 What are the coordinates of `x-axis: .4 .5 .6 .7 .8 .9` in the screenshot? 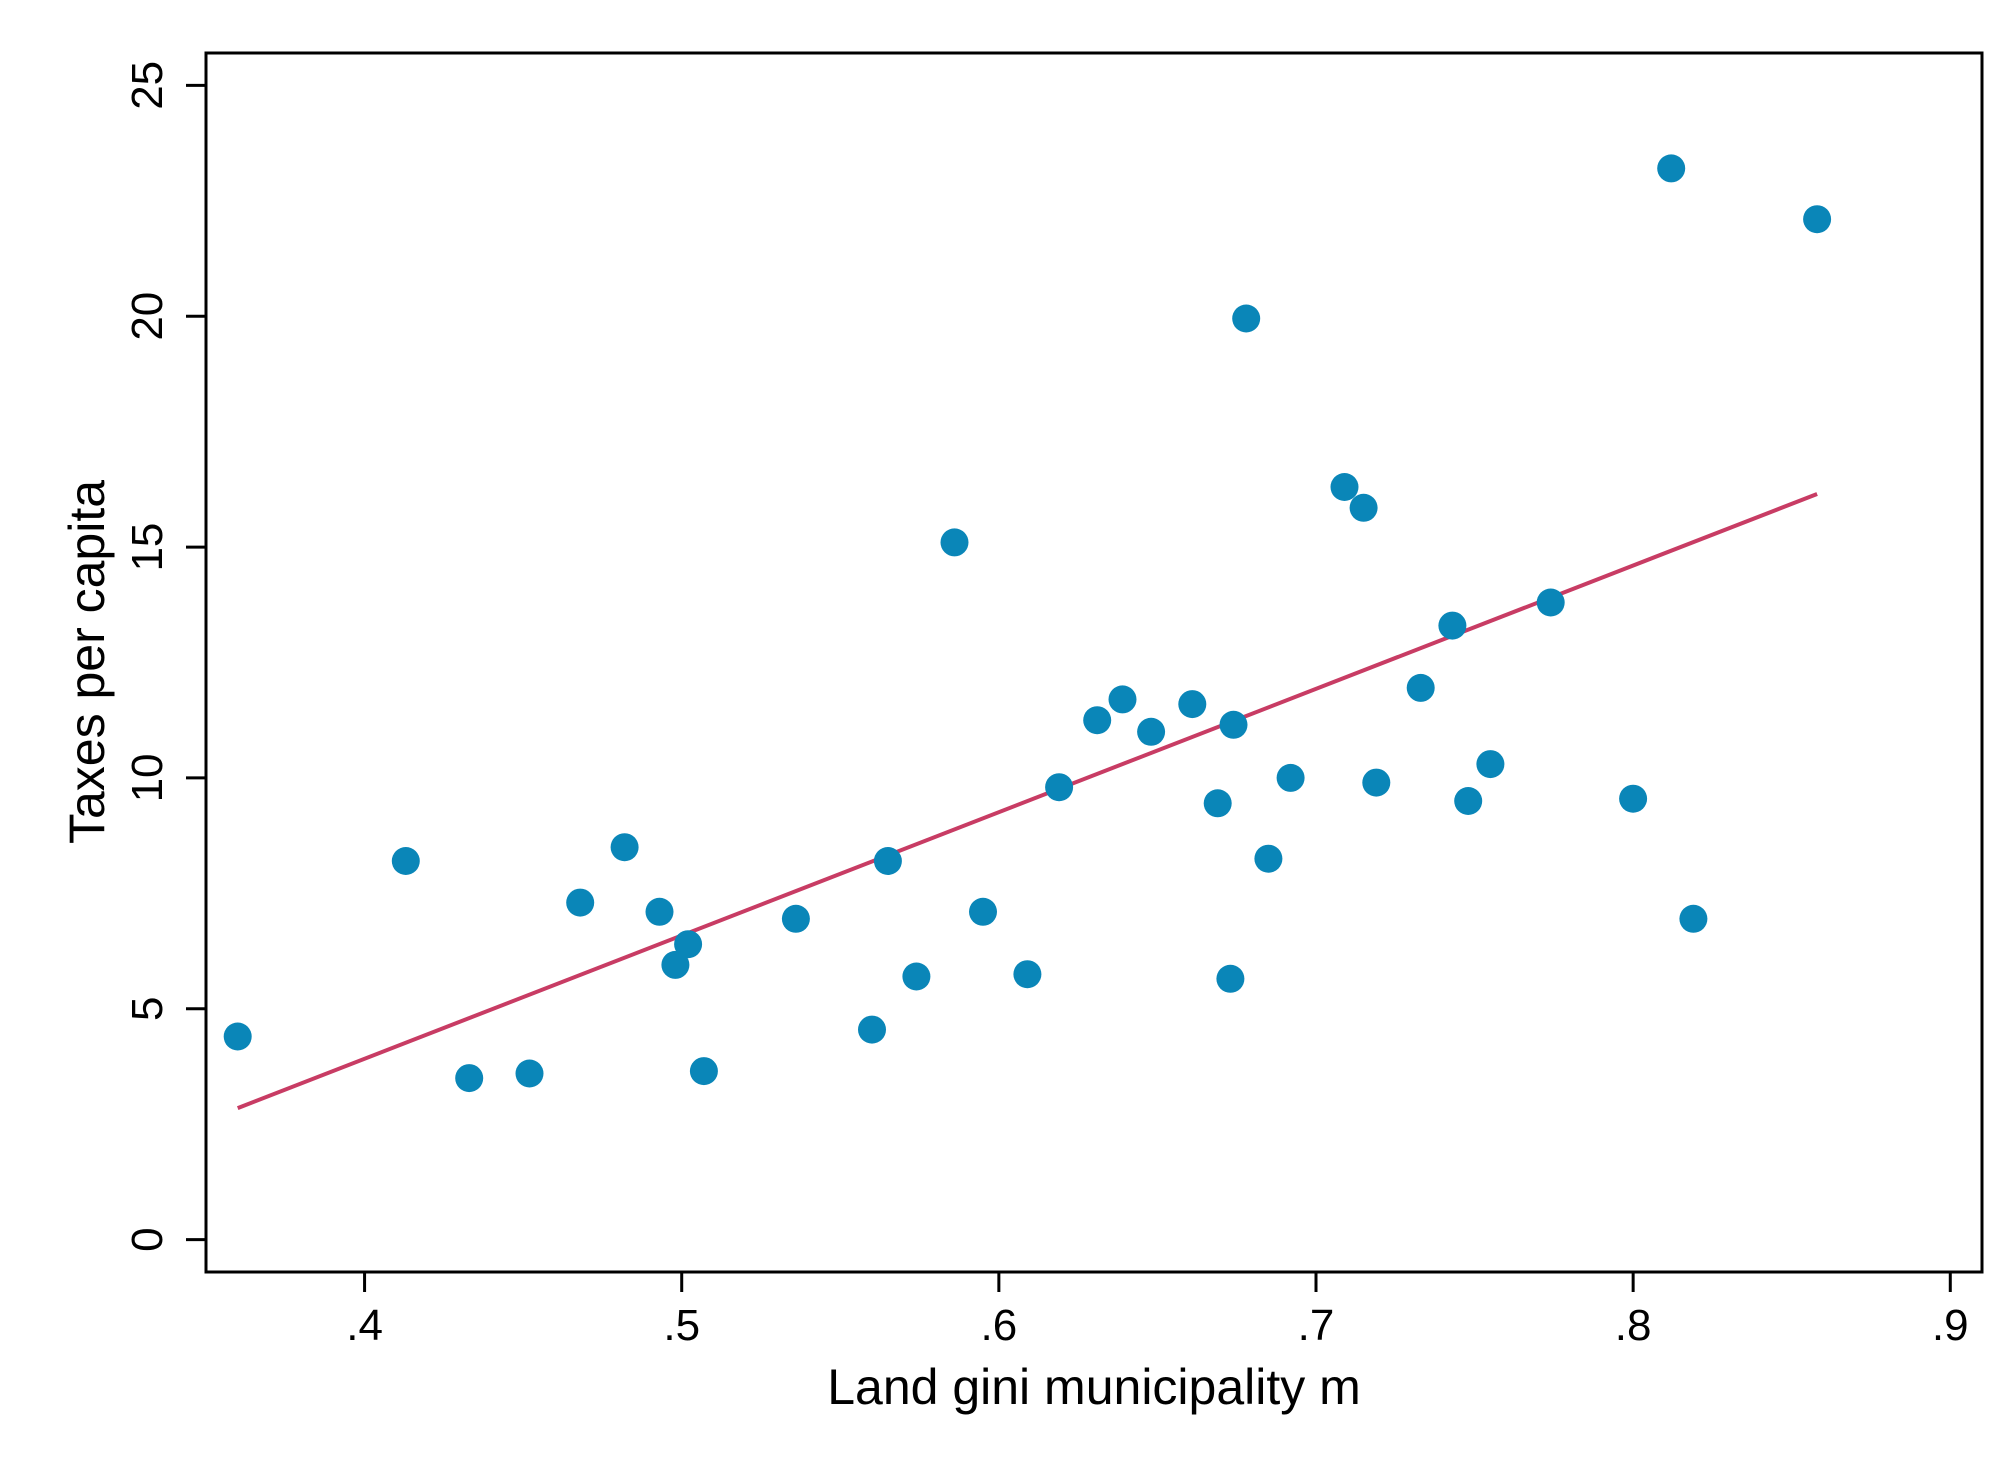 It's located at (1157, 1311).